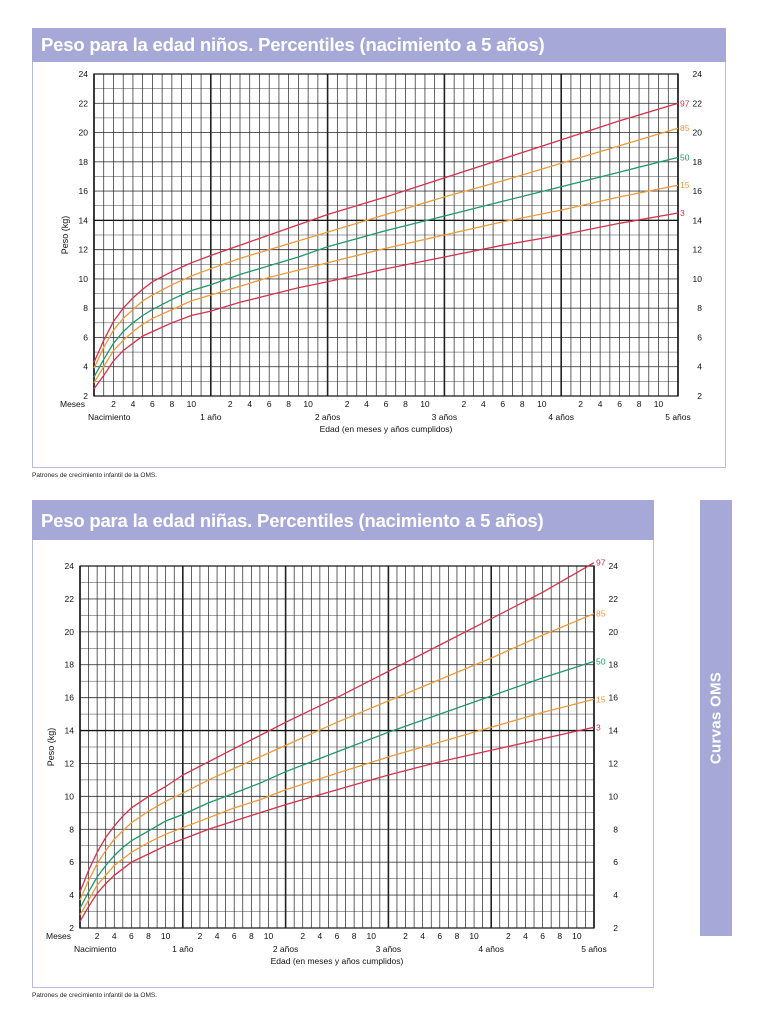 The image size is (768, 1024). What do you see at coordinates (615, 895) in the screenshot?
I see `y-tick-label-right: 4` at bounding box center [615, 895].